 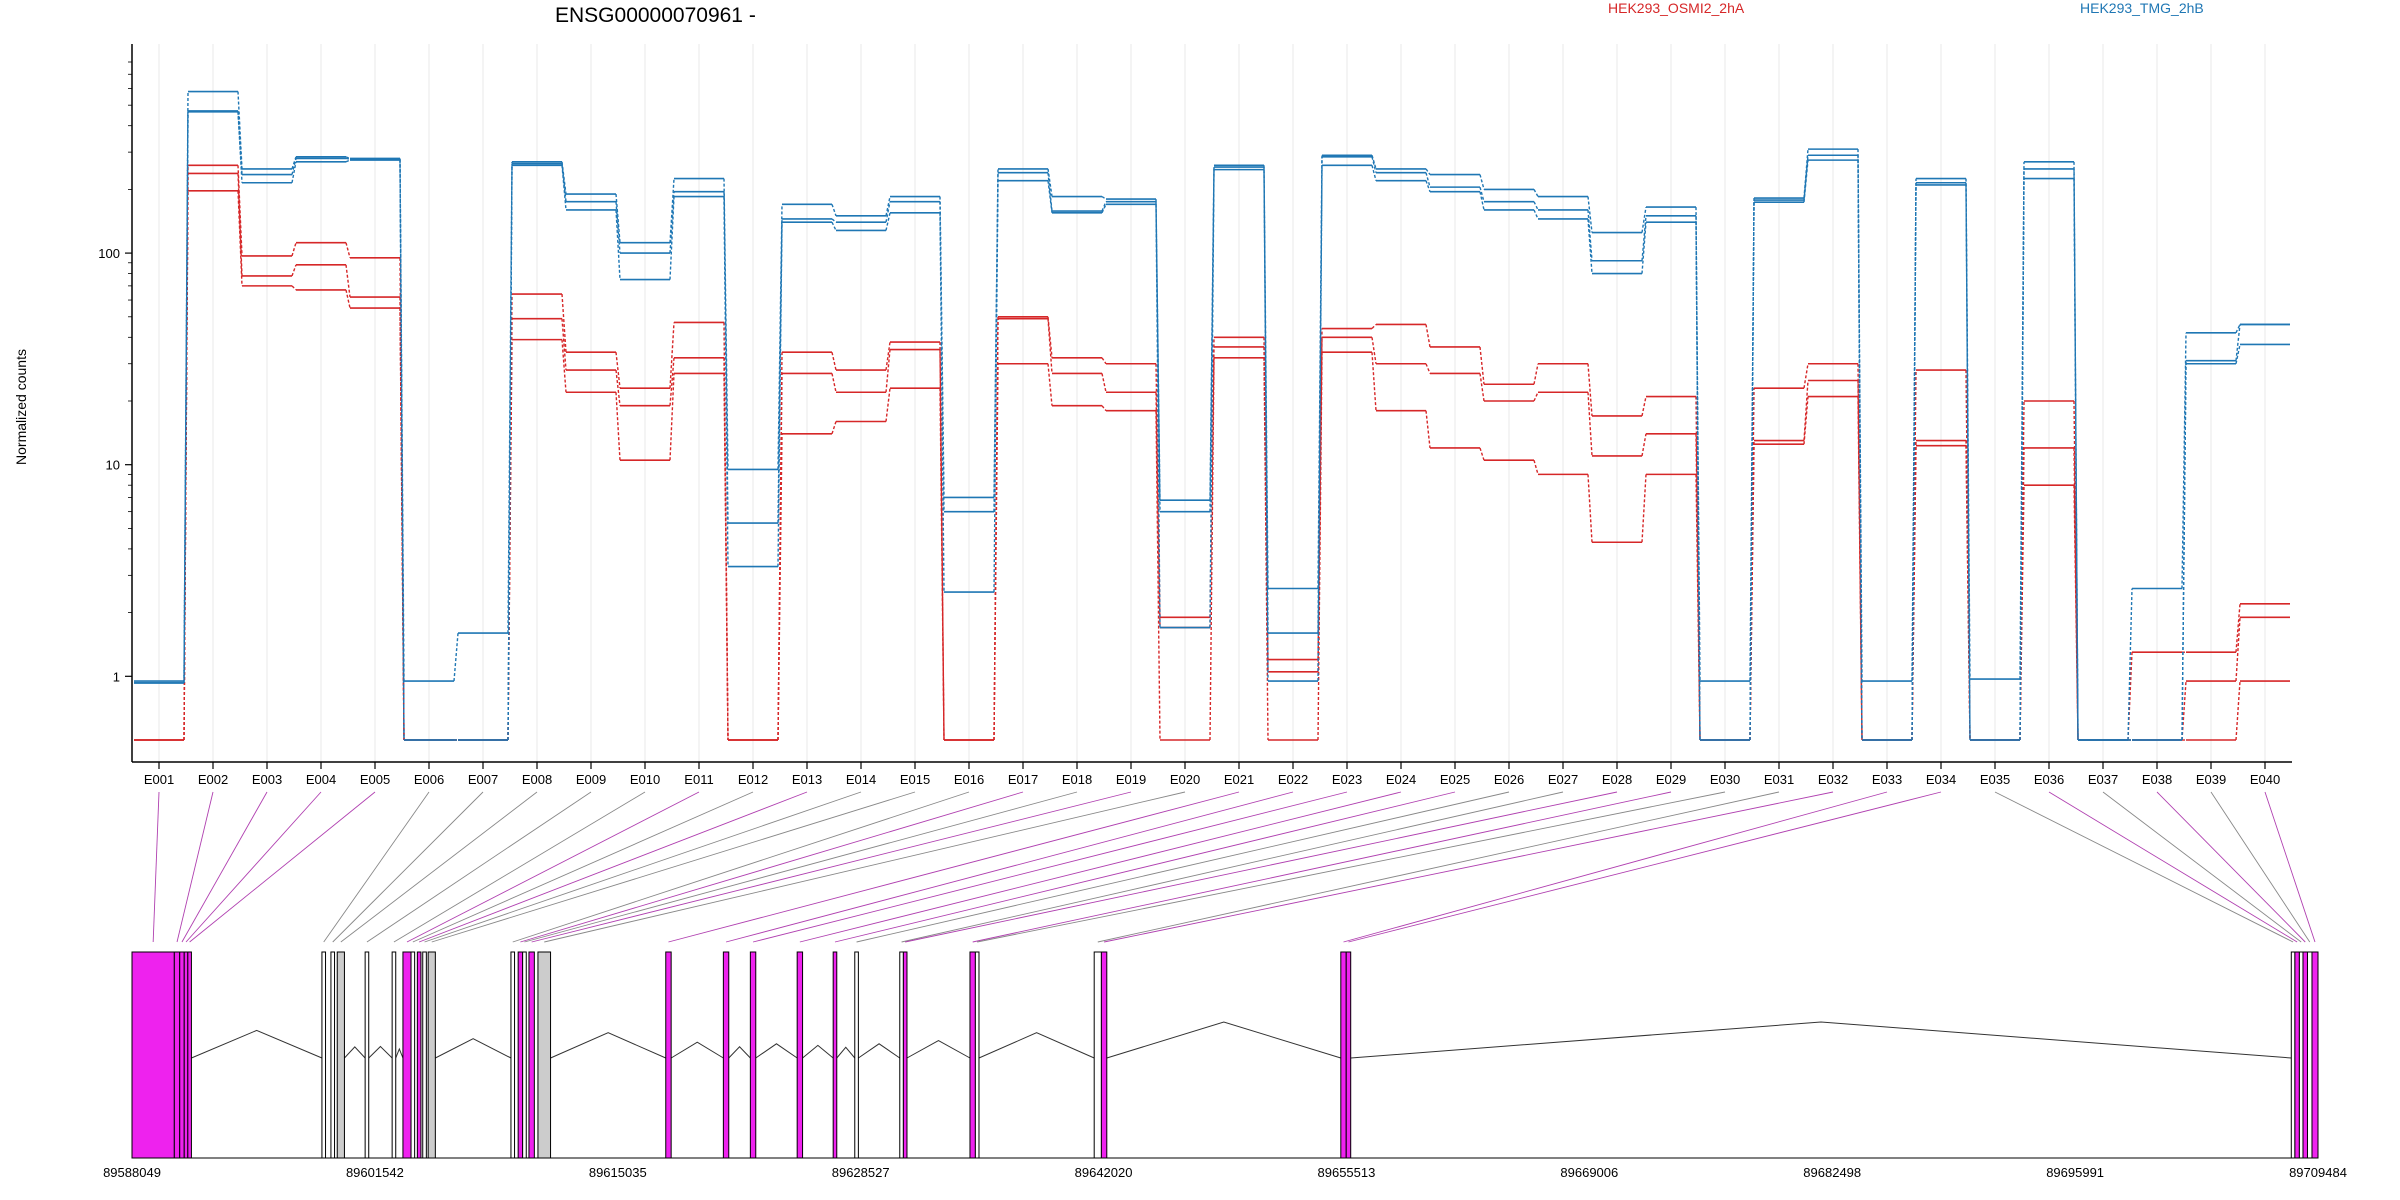 What do you see at coordinates (2142, 8) in the screenshot?
I see `legend-label-tmg: HEK293_TMG_2hB` at bounding box center [2142, 8].